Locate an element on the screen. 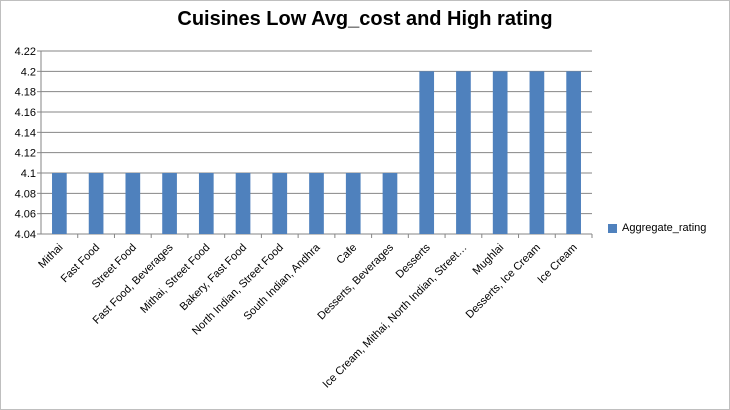 This screenshot has width=730, height=410. x-category-label: Ice Cream is located at coordinates (557, 264).